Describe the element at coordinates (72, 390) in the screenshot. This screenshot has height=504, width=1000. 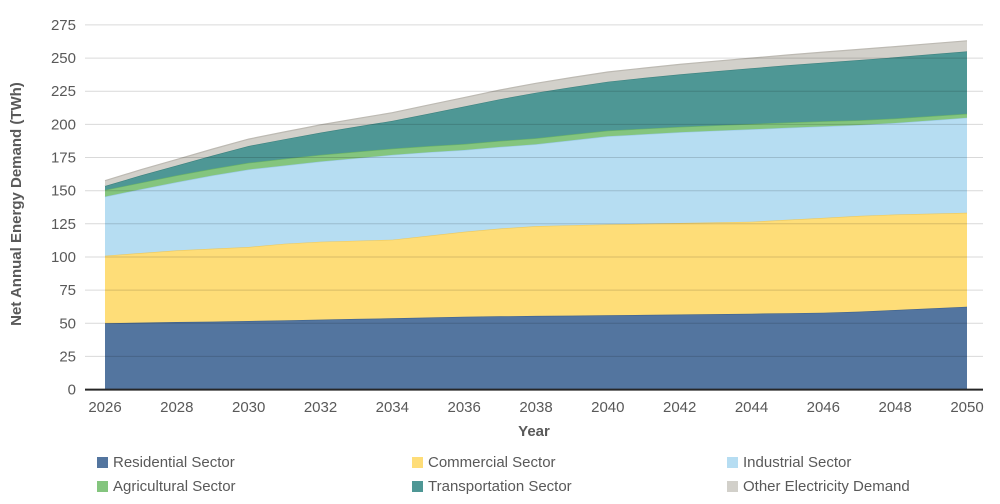
I see `y-tick-label-0: 0` at that location.